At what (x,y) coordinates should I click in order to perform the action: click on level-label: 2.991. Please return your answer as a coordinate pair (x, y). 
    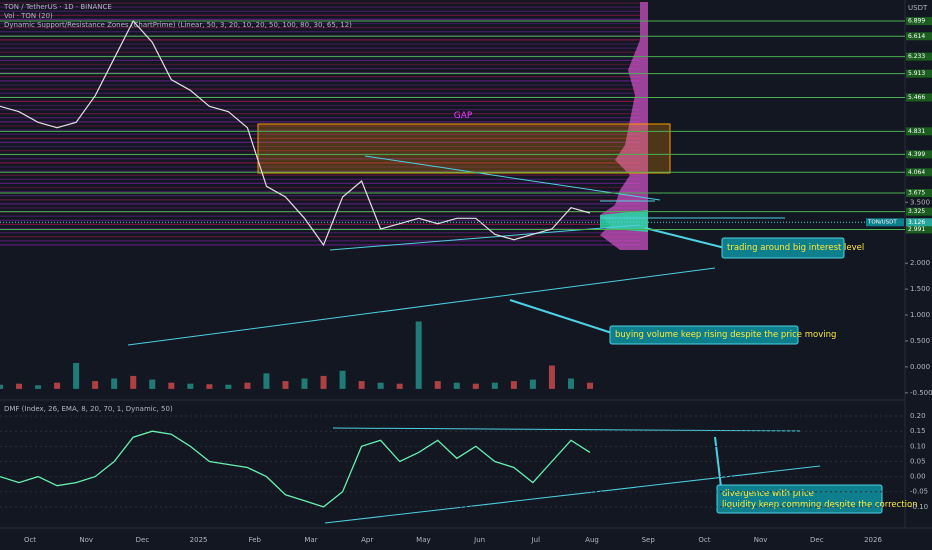
    Looking at the image, I should click on (916, 229).